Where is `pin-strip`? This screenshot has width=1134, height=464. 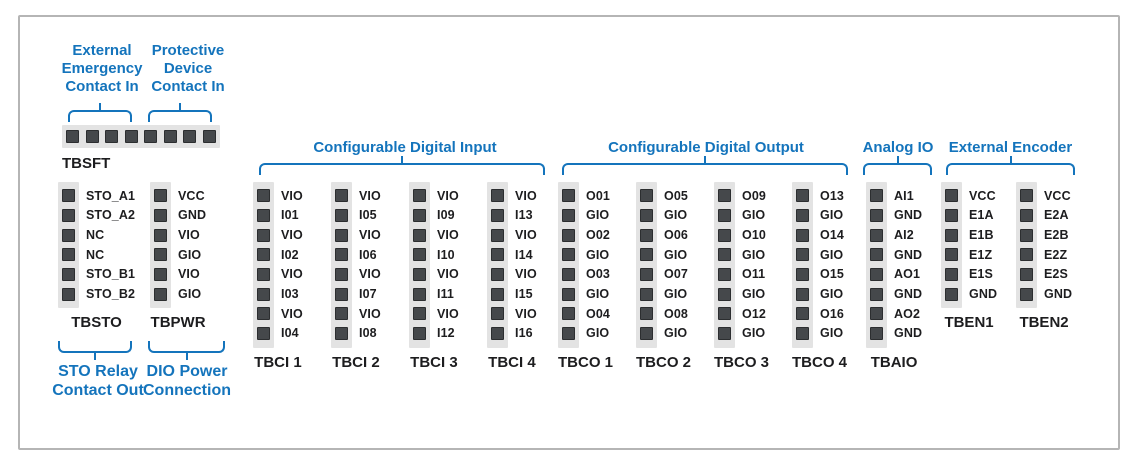
pin-strip is located at coordinates (141, 136).